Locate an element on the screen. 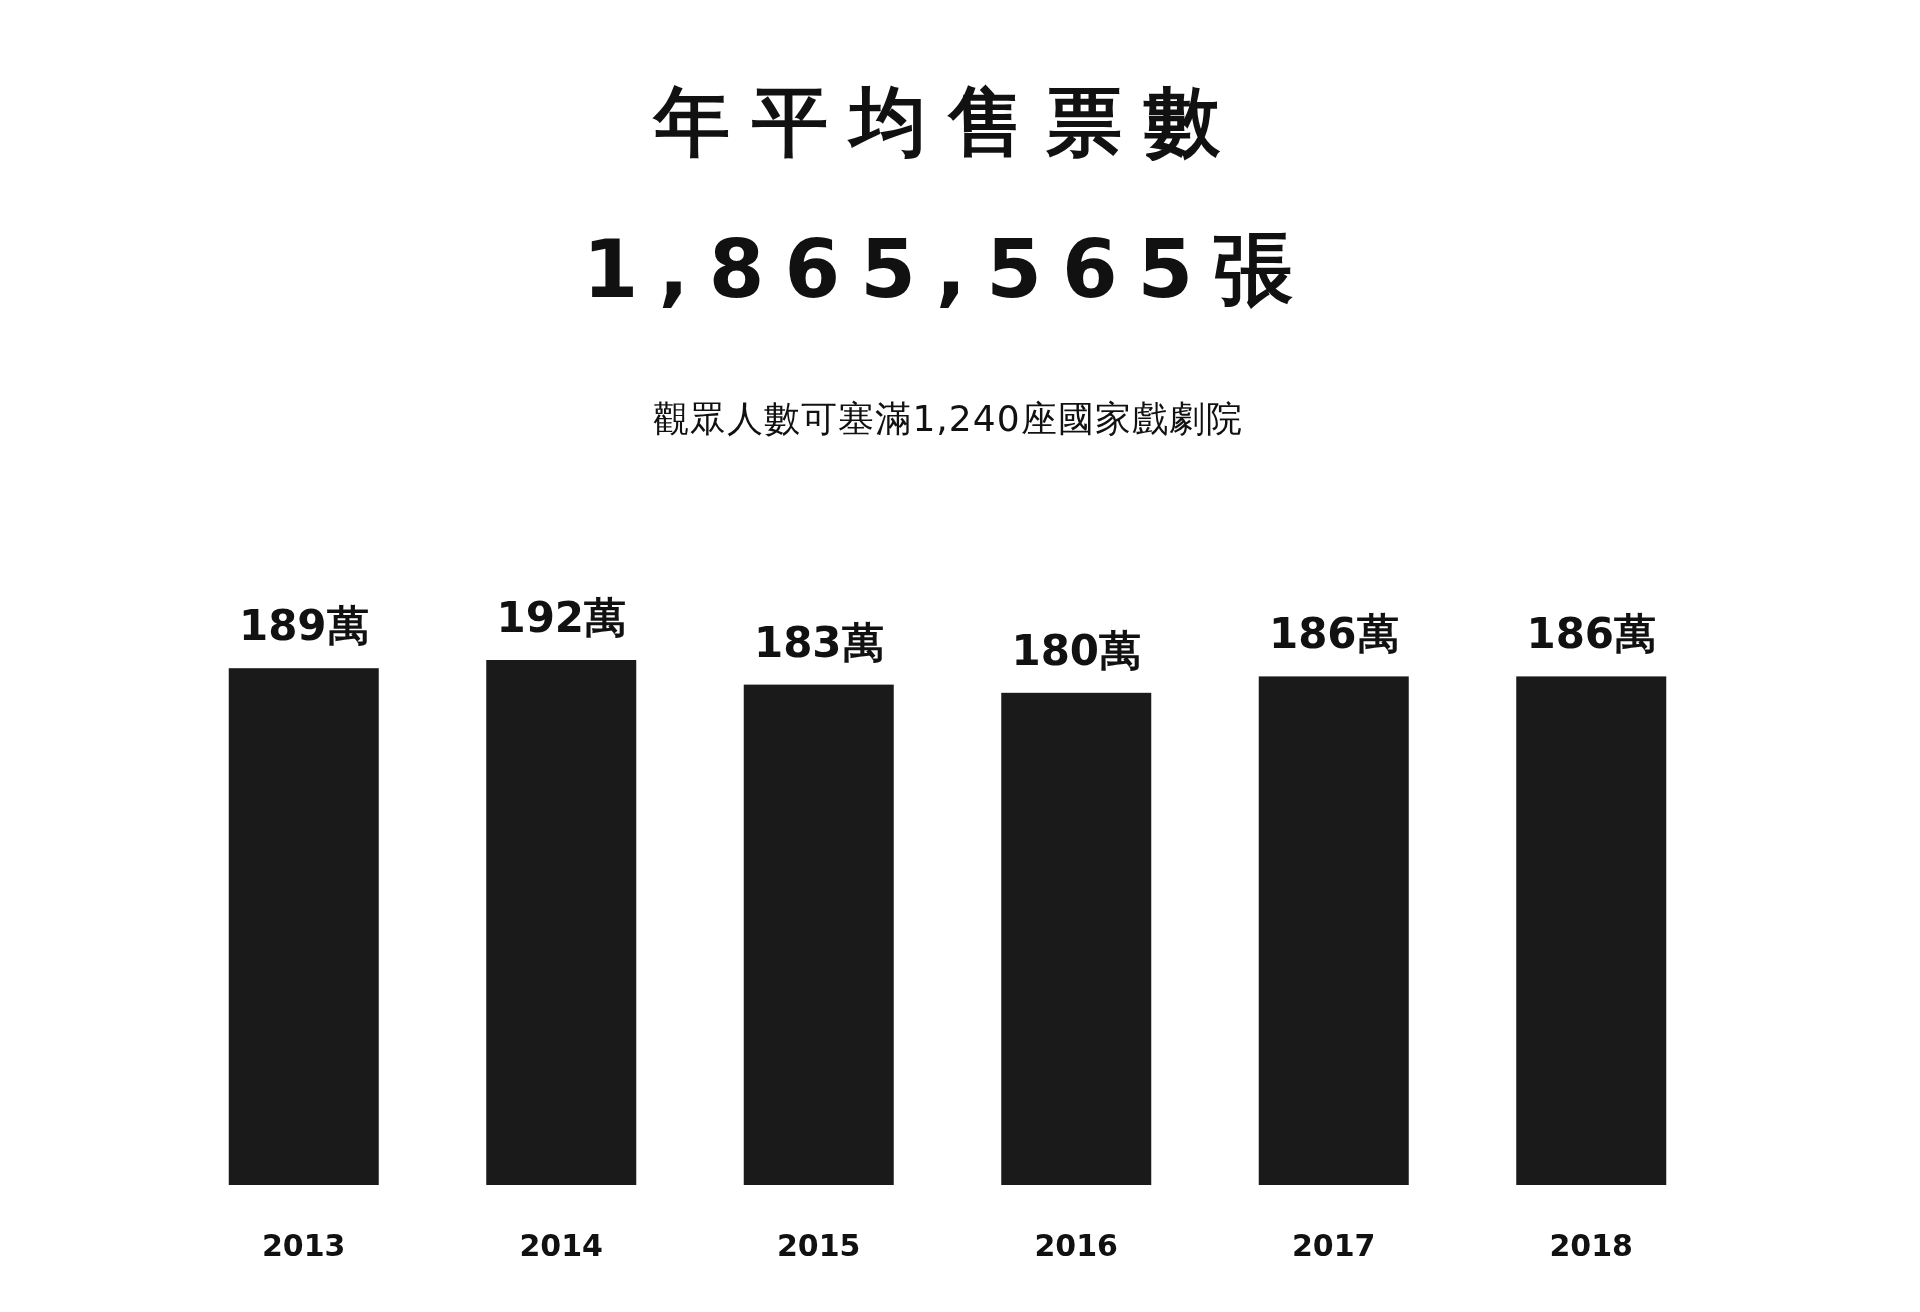 This screenshot has width=1920, height=1312. subtitle: 1,865,565張 is located at coordinates (948, 269).